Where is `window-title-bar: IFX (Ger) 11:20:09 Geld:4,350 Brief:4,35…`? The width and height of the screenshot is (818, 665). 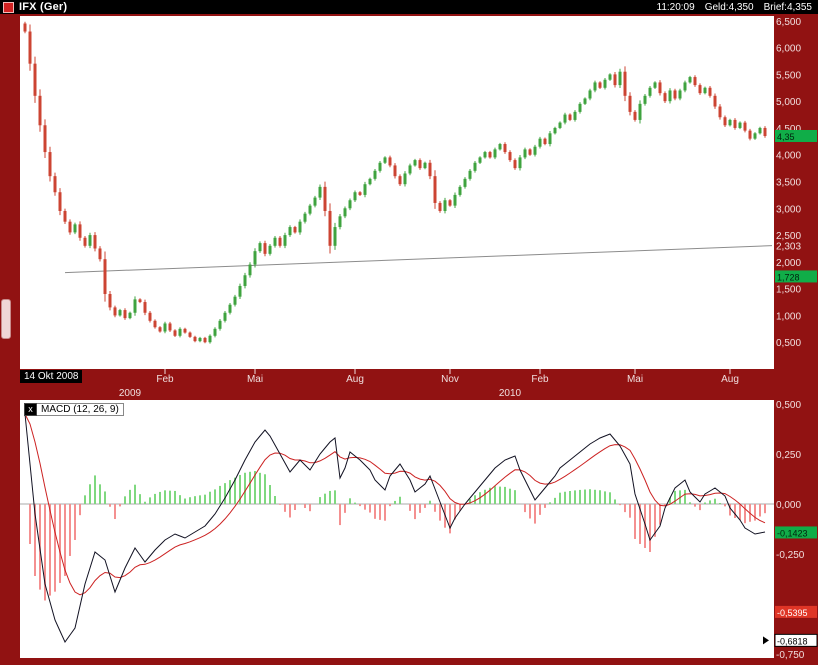
window-title-bar: IFX (Ger) 11:20:09 Geld:4,350 Brief:4,35… is located at coordinates (409, 7).